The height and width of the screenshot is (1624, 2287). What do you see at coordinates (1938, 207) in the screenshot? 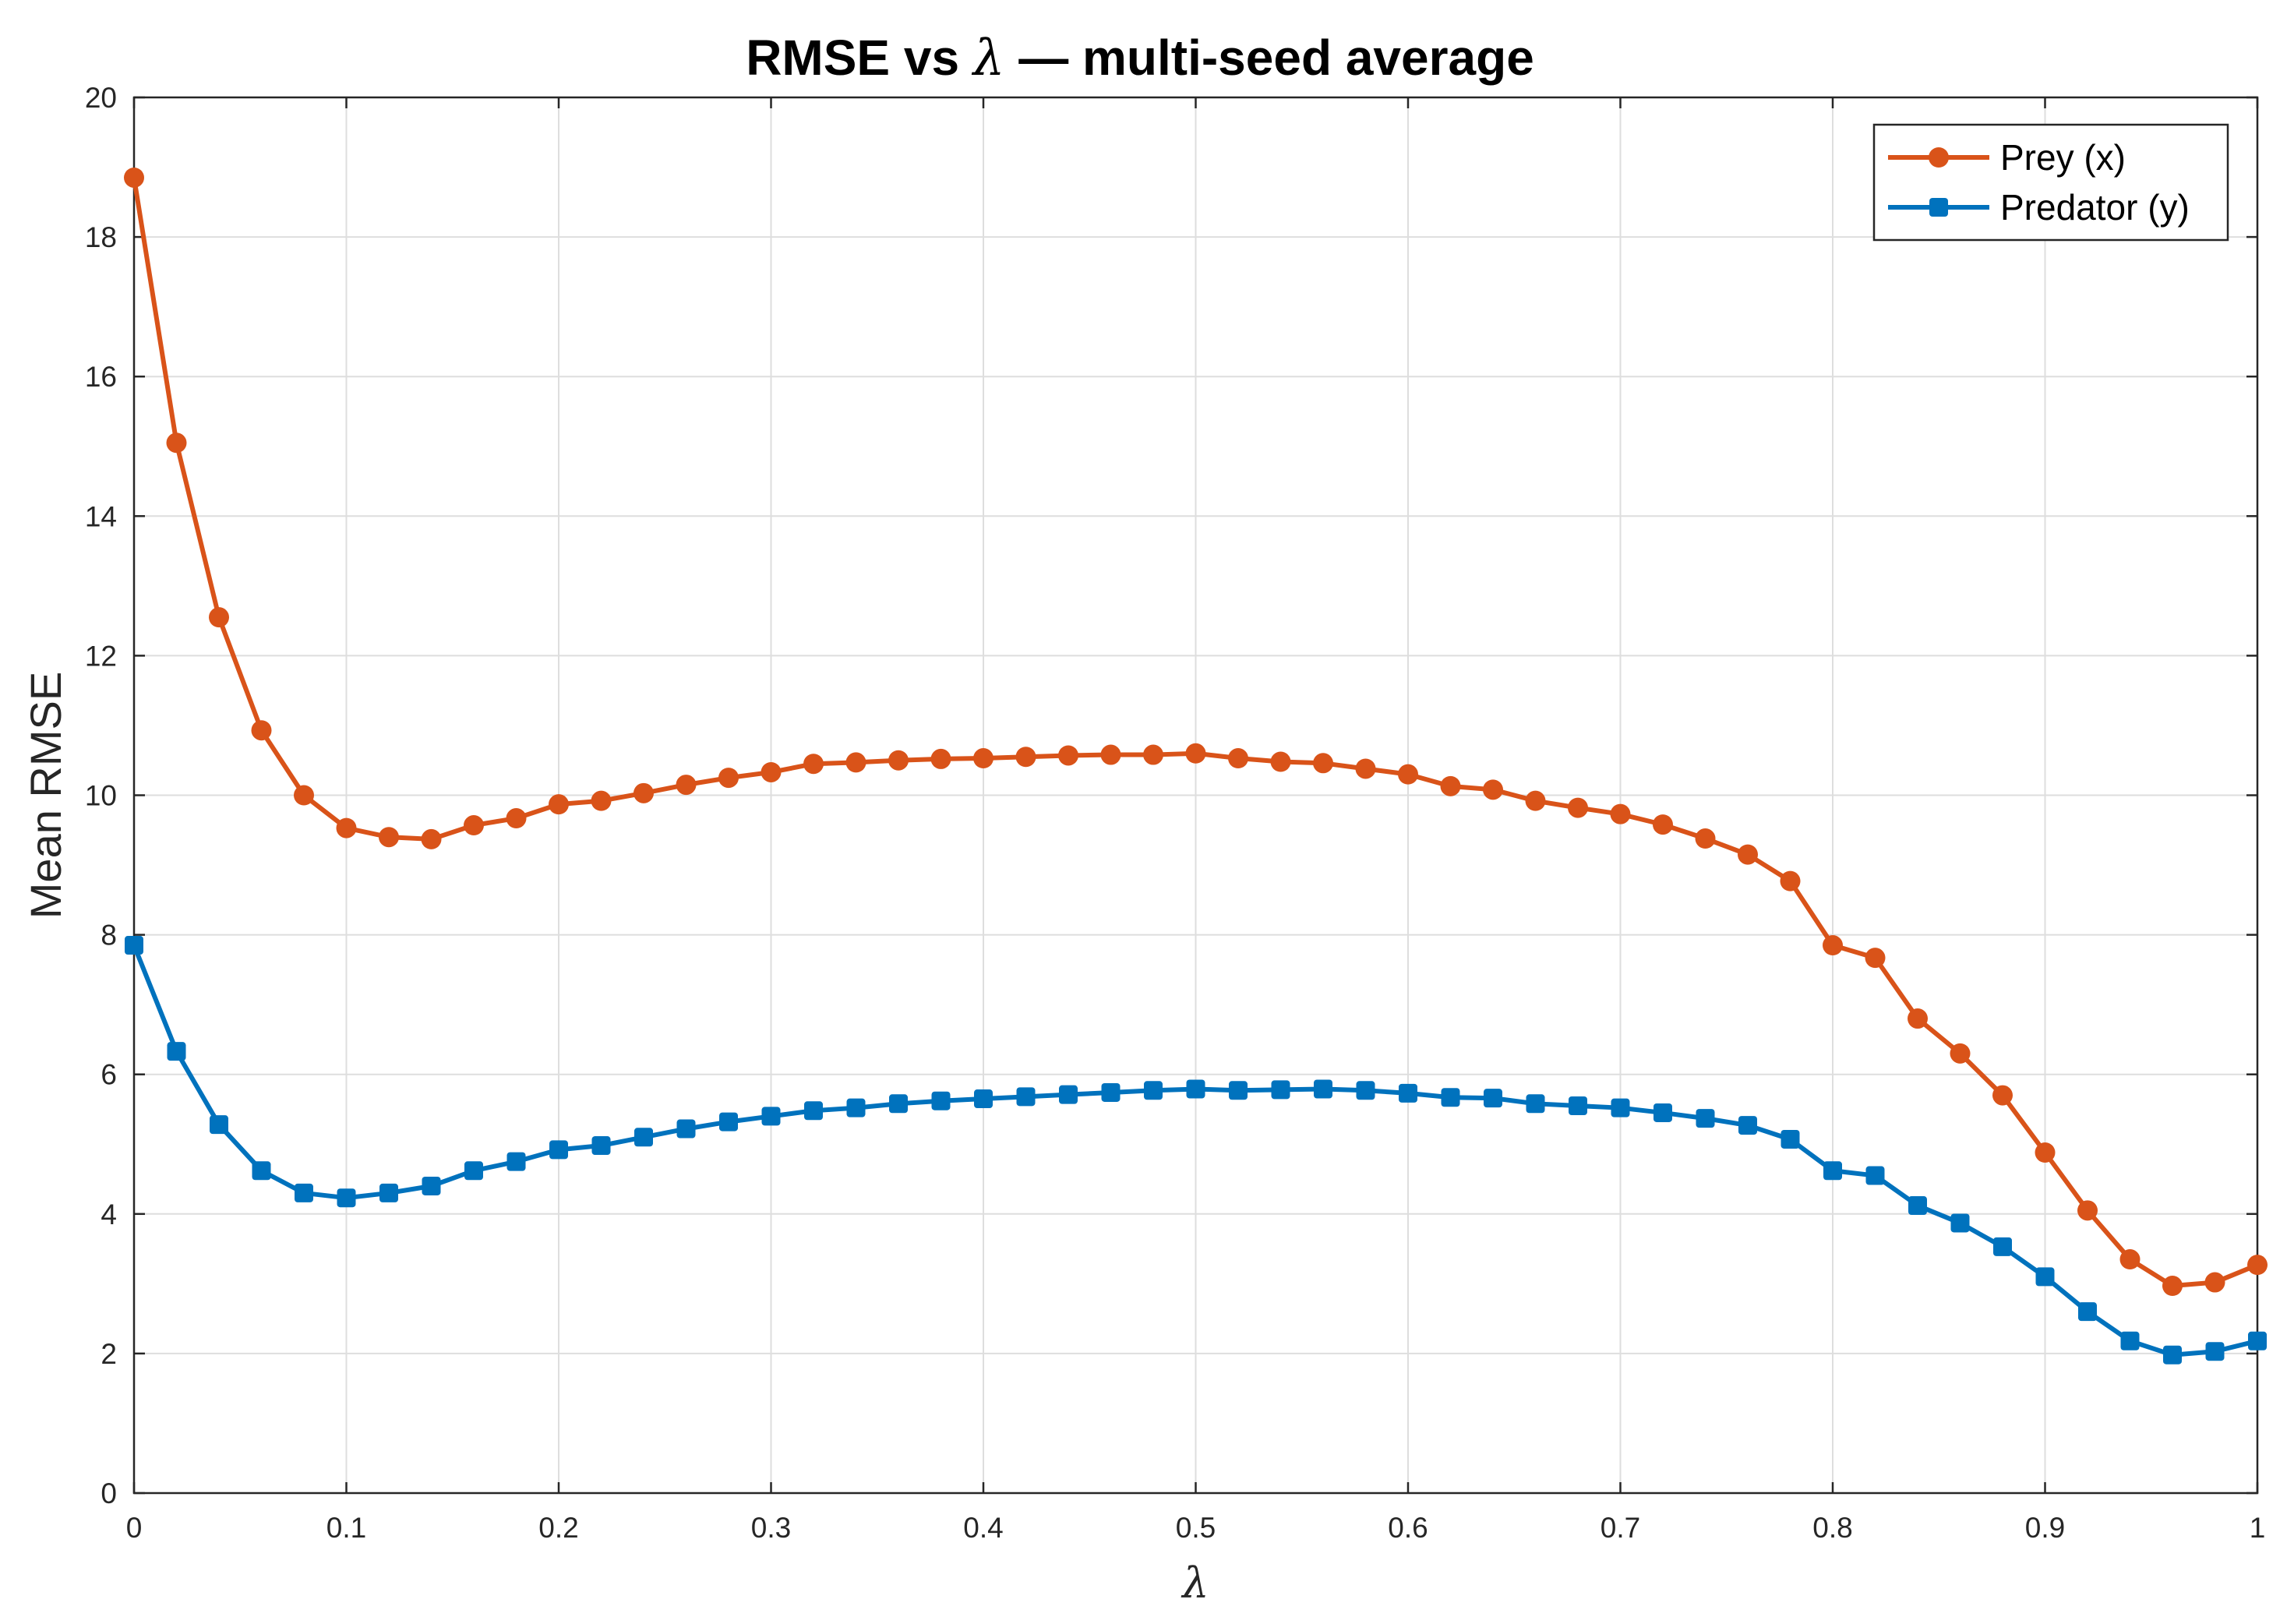
I see `legend-marker` at bounding box center [1938, 207].